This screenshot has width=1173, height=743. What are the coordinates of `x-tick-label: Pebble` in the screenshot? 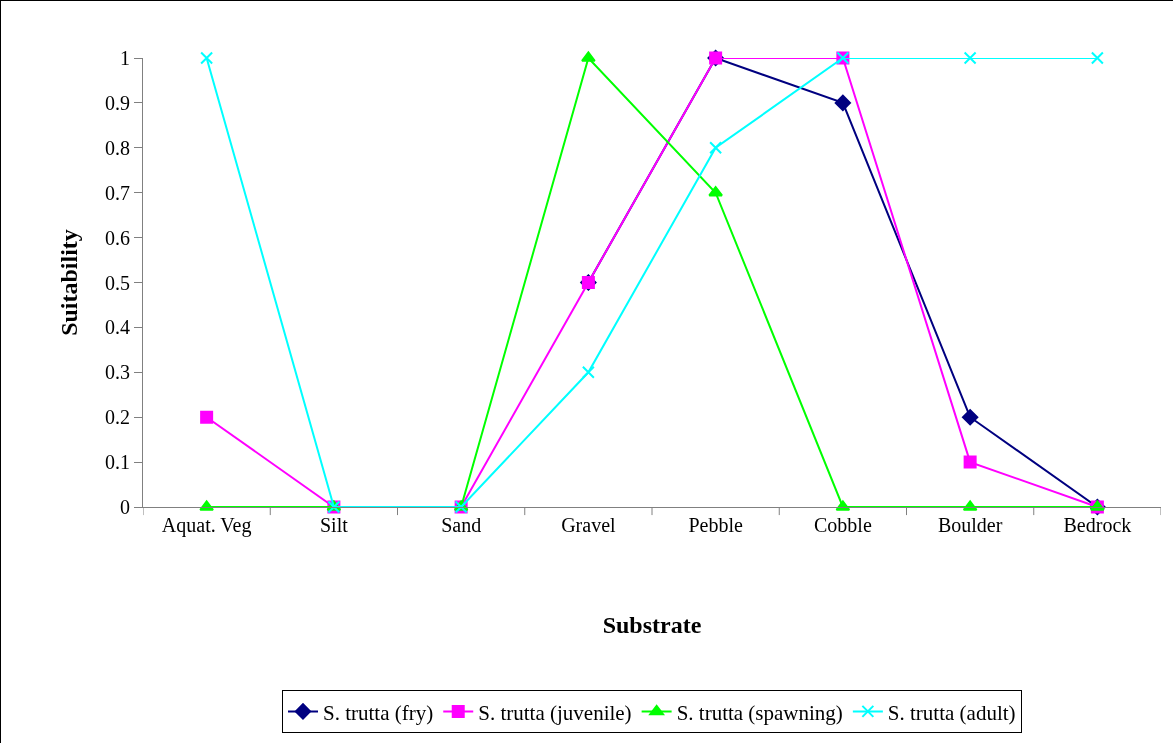 It's located at (715, 525).